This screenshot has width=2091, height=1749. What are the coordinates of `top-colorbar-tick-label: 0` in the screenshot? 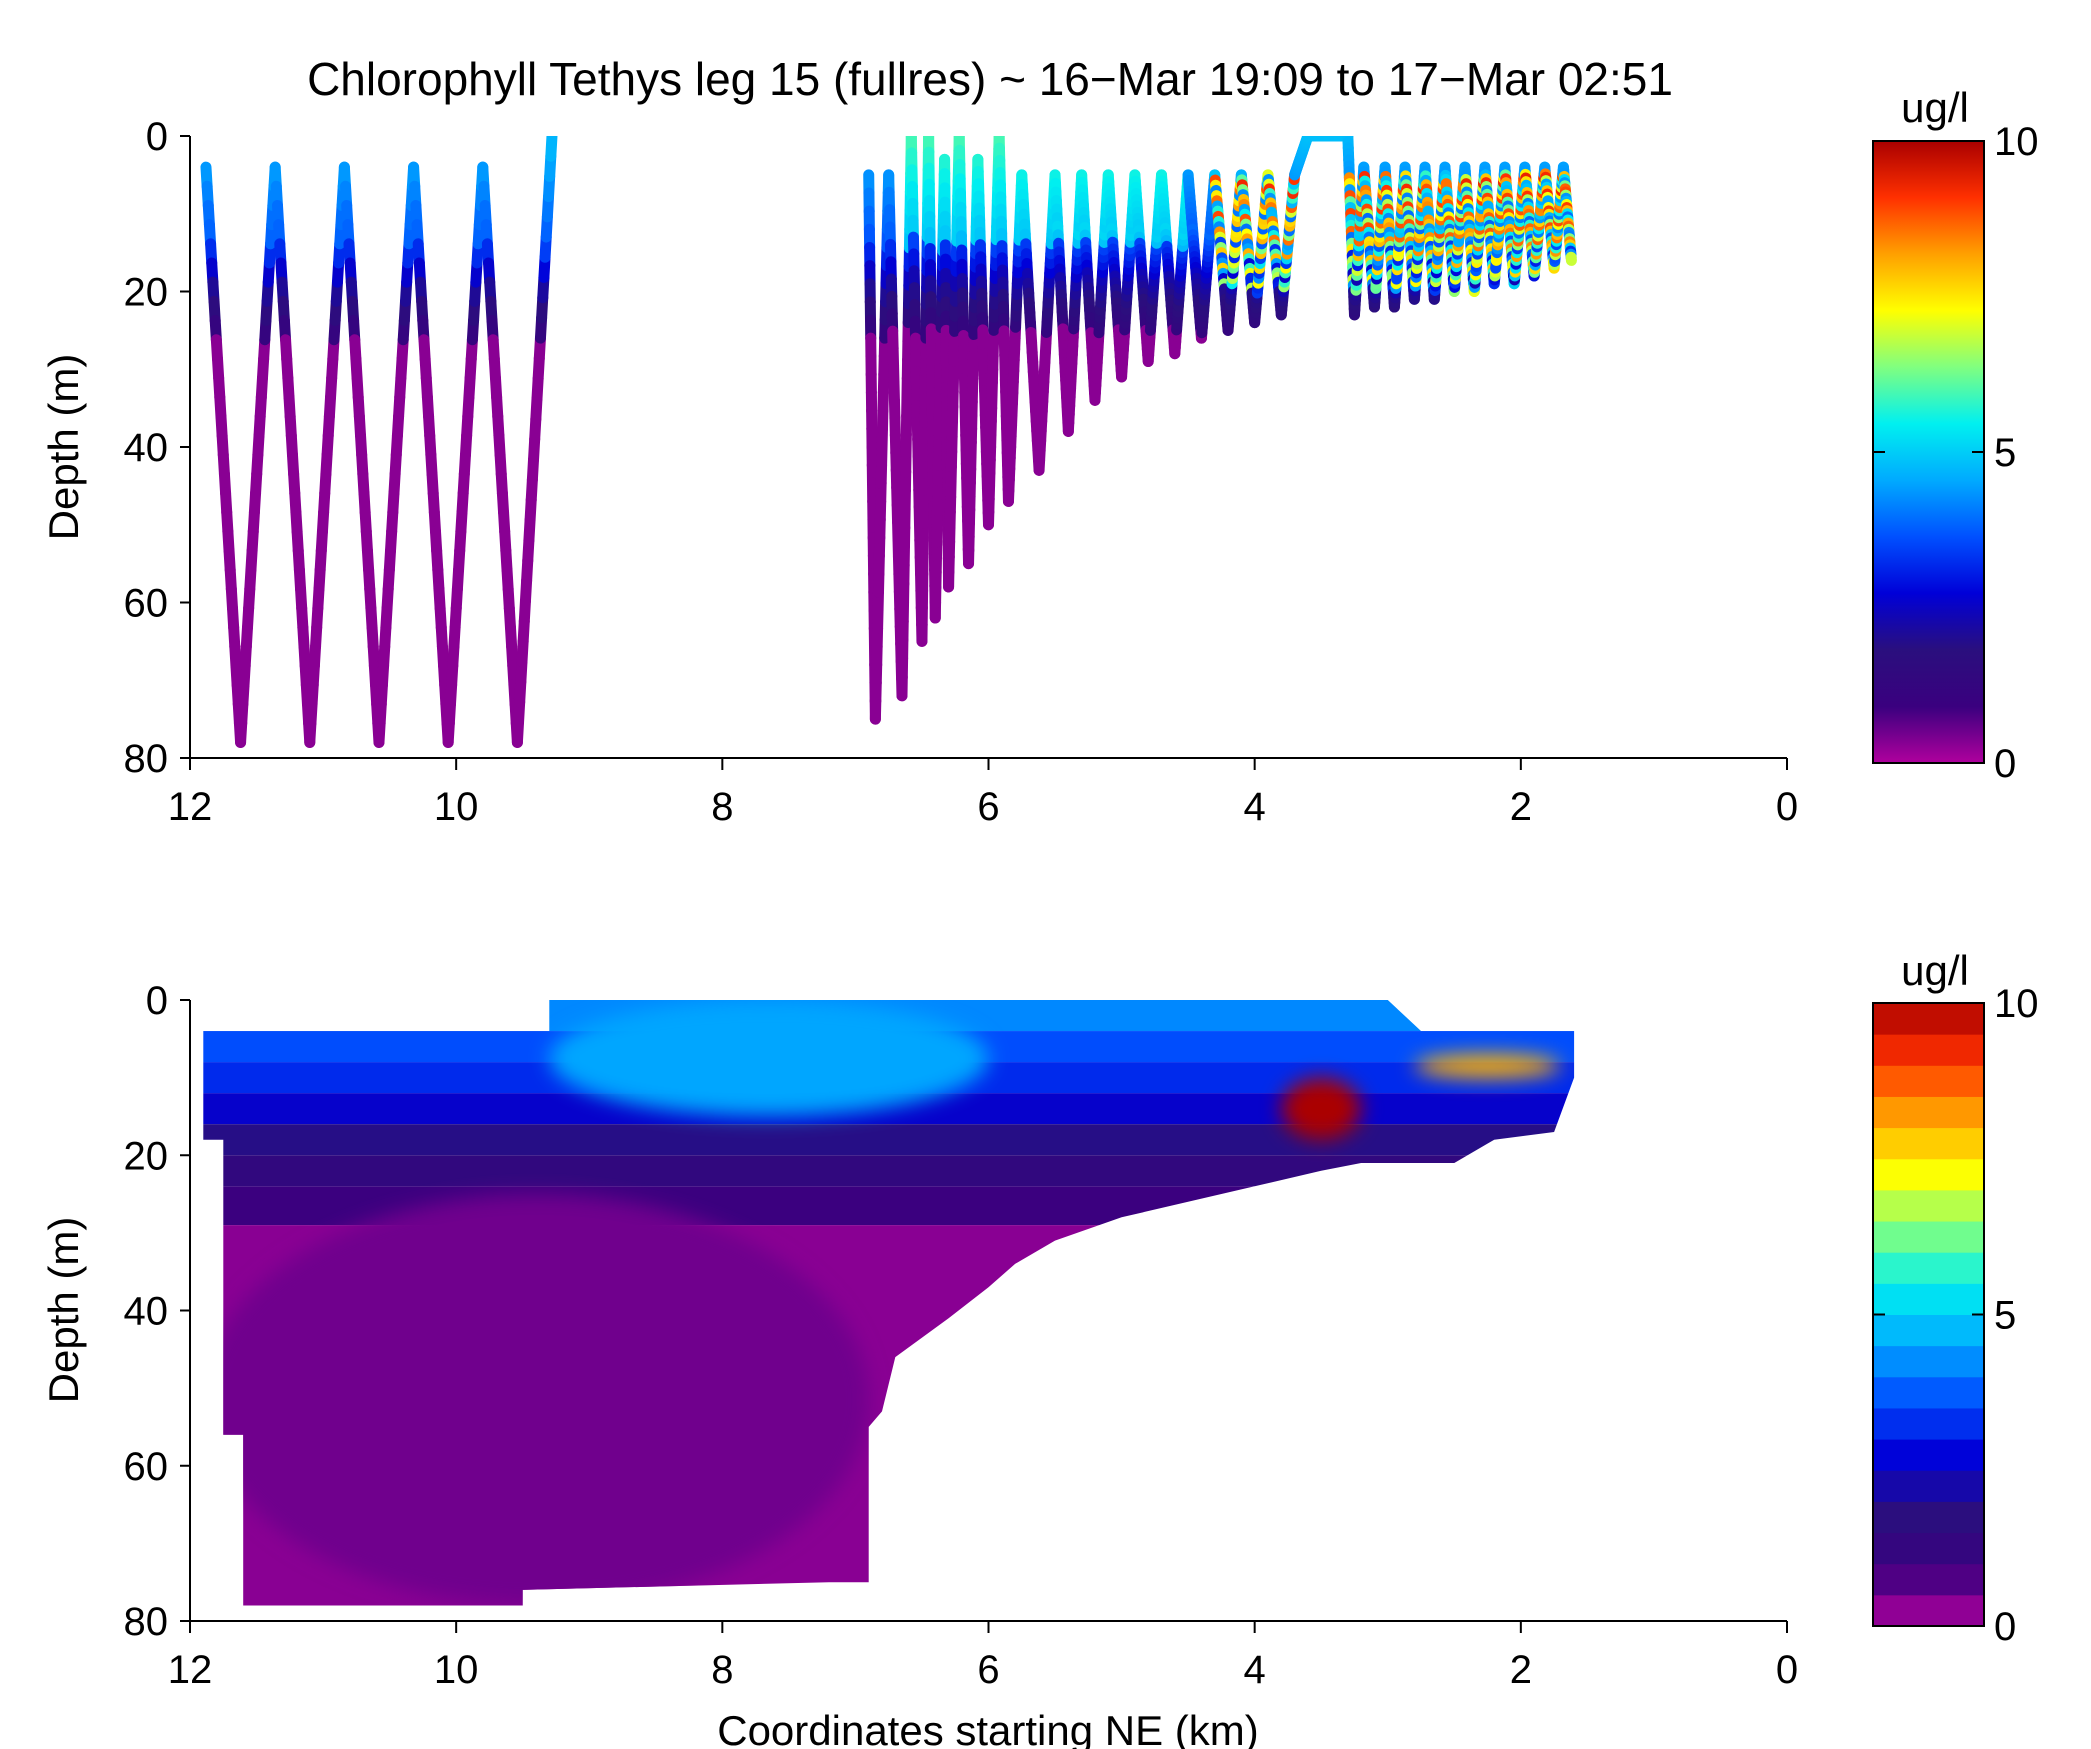 It's located at (2005, 764).